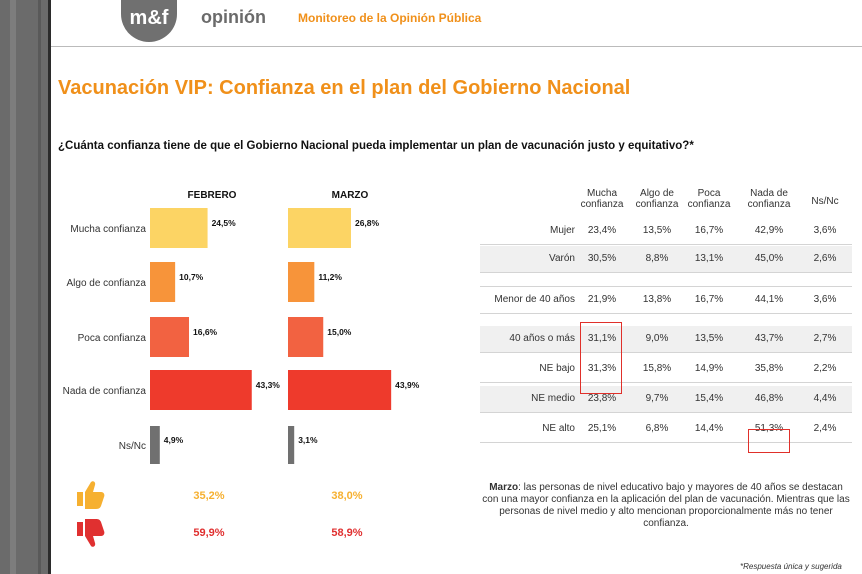 The height and width of the screenshot is (574, 862). I want to click on data-label: 4,9%, so click(174, 440).